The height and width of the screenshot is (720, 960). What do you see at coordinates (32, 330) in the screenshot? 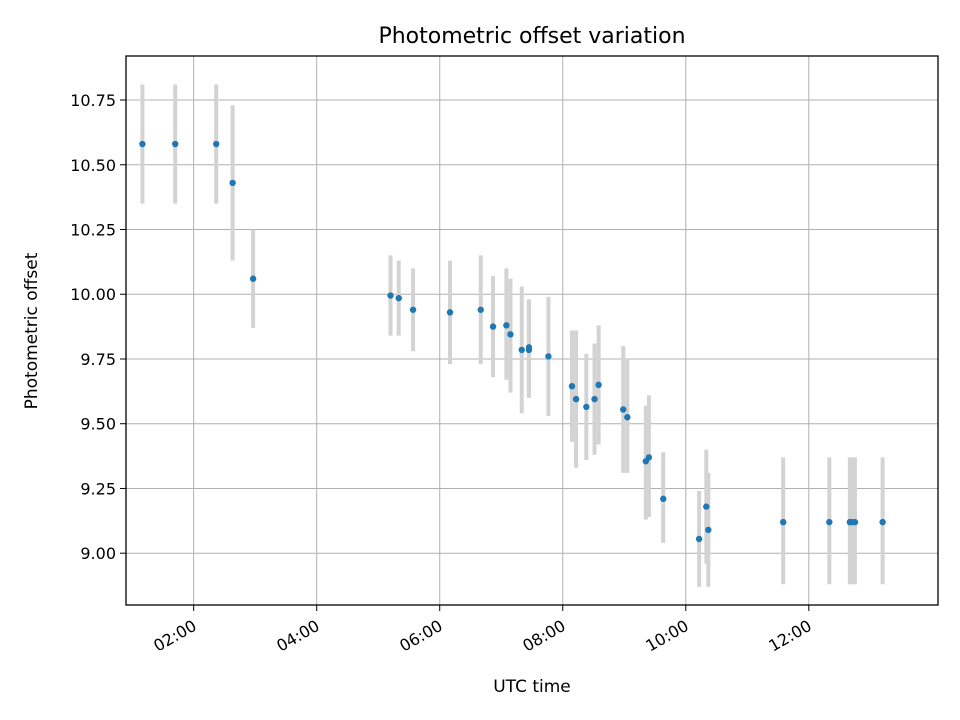
I see `y-axis-label: Photometric offset` at bounding box center [32, 330].